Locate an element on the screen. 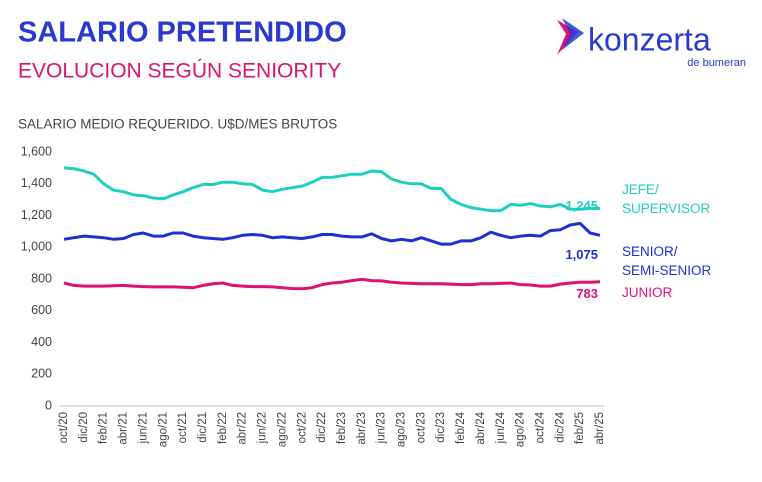 The width and height of the screenshot is (762, 482). x-tick-label: oct/24 is located at coordinates (540, 427).